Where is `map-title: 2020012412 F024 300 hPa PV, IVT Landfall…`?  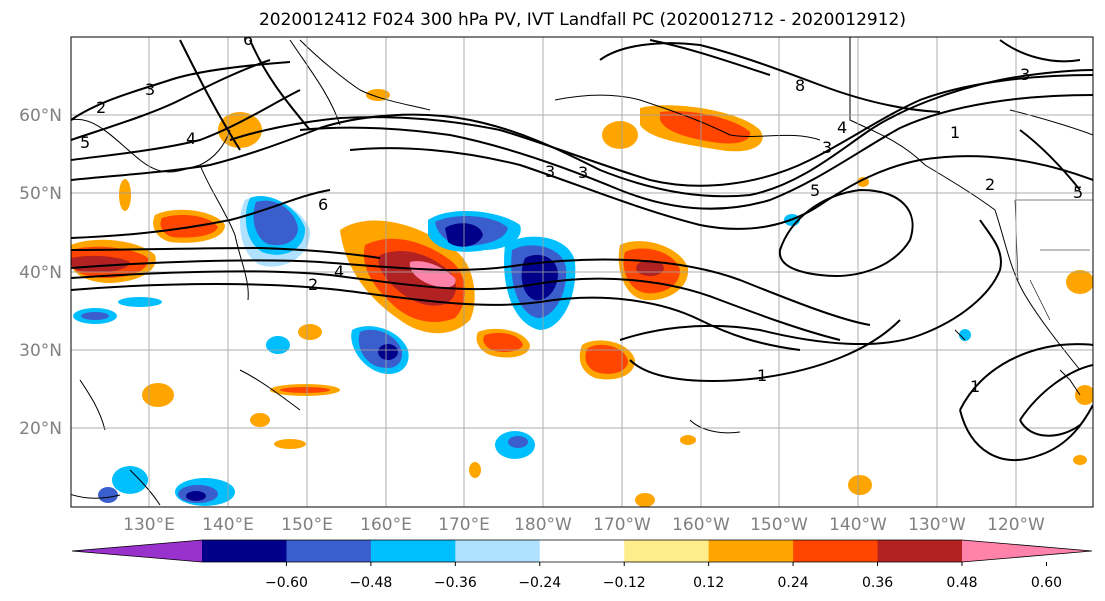 map-title: 2020012412 F024 300 hPa PV, IVT Landfall… is located at coordinates (582, 20).